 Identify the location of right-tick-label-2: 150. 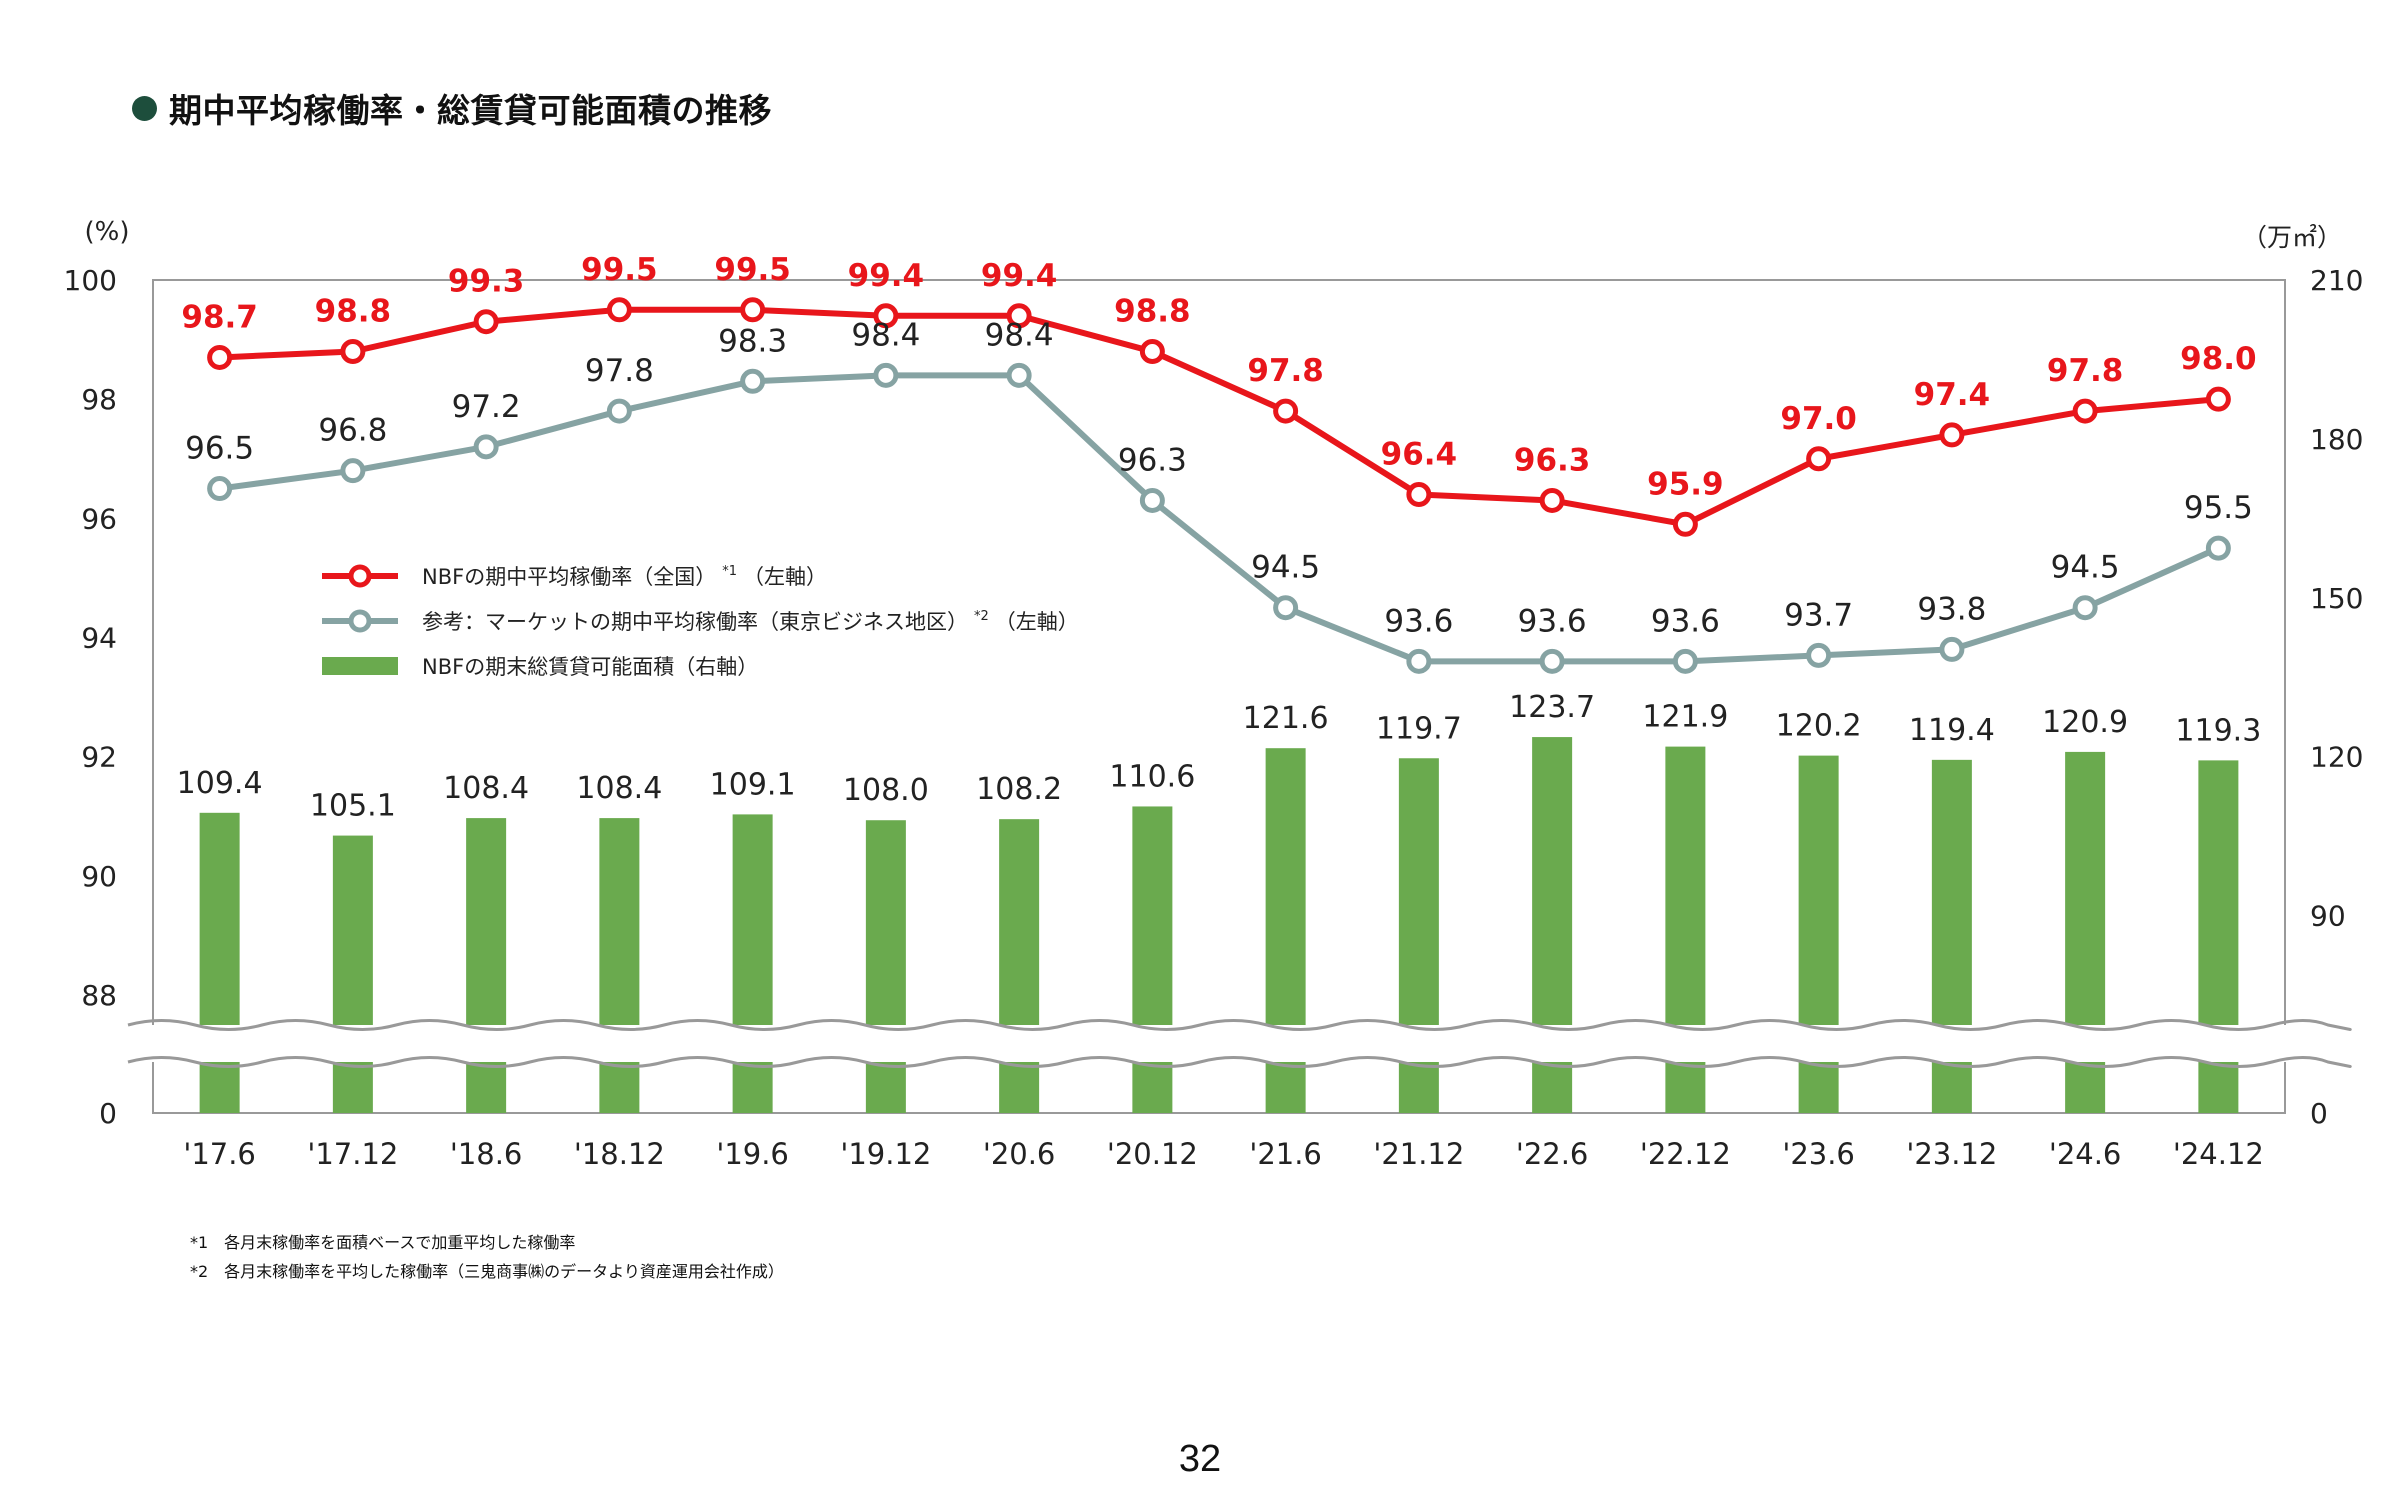
(2336, 598).